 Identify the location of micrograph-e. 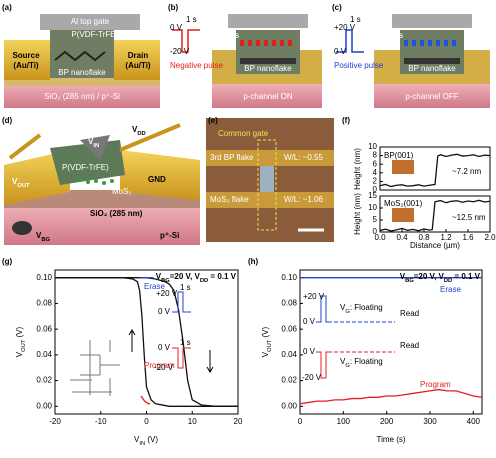
(270, 180).